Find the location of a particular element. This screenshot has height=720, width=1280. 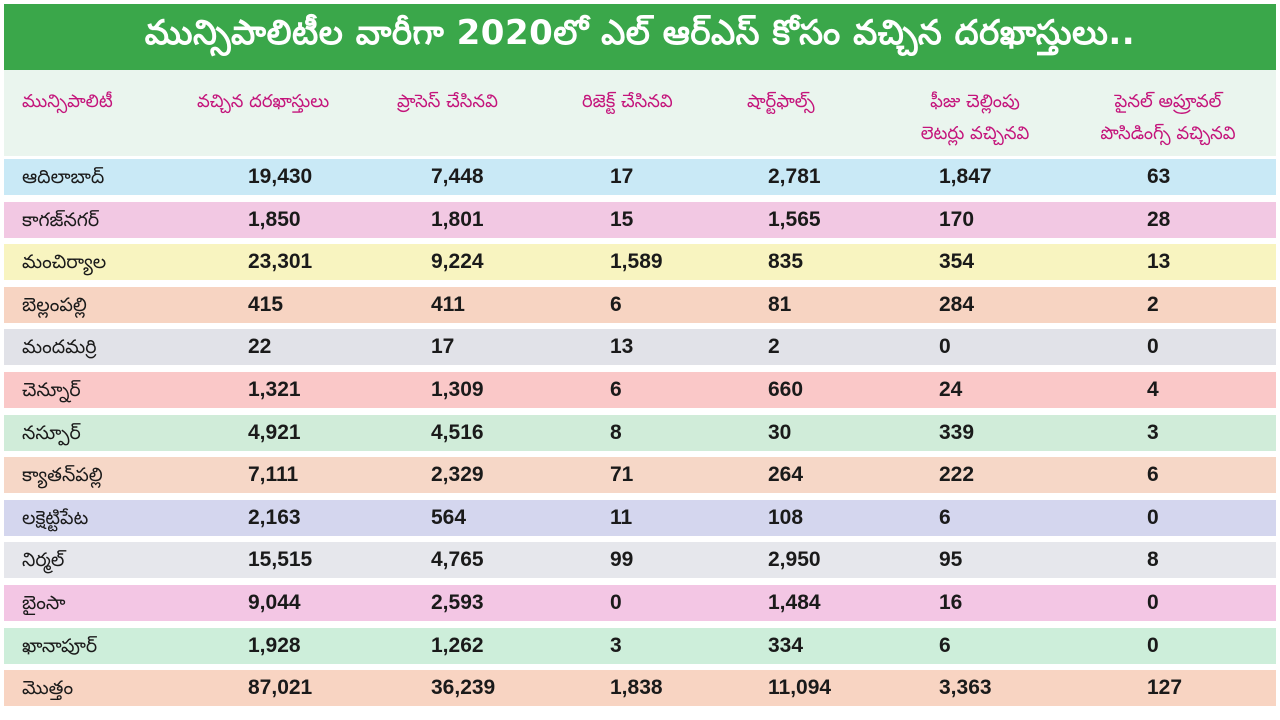

value-cell: 36,239 is located at coordinates (463, 687).